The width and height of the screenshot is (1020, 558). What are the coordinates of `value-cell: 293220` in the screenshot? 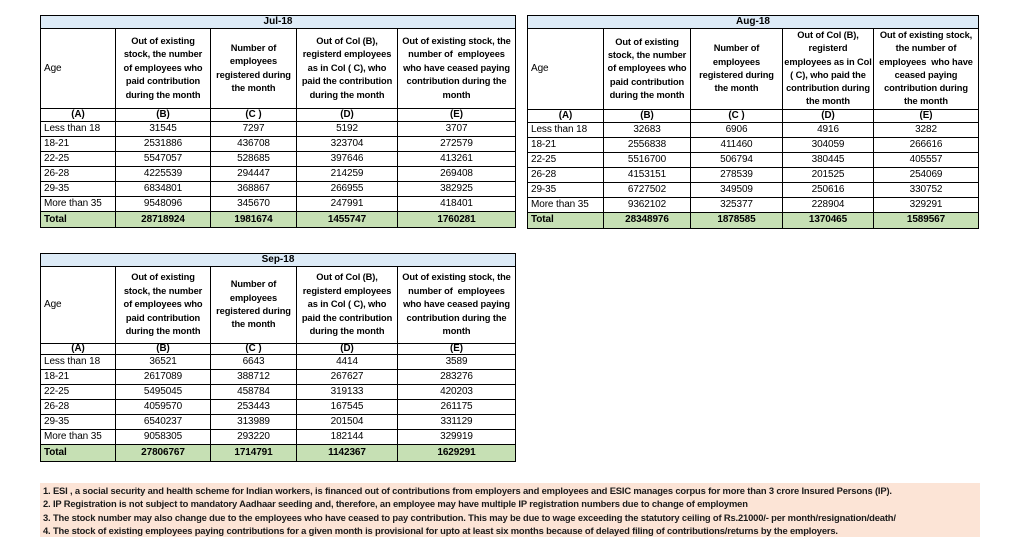 It's located at (253, 437).